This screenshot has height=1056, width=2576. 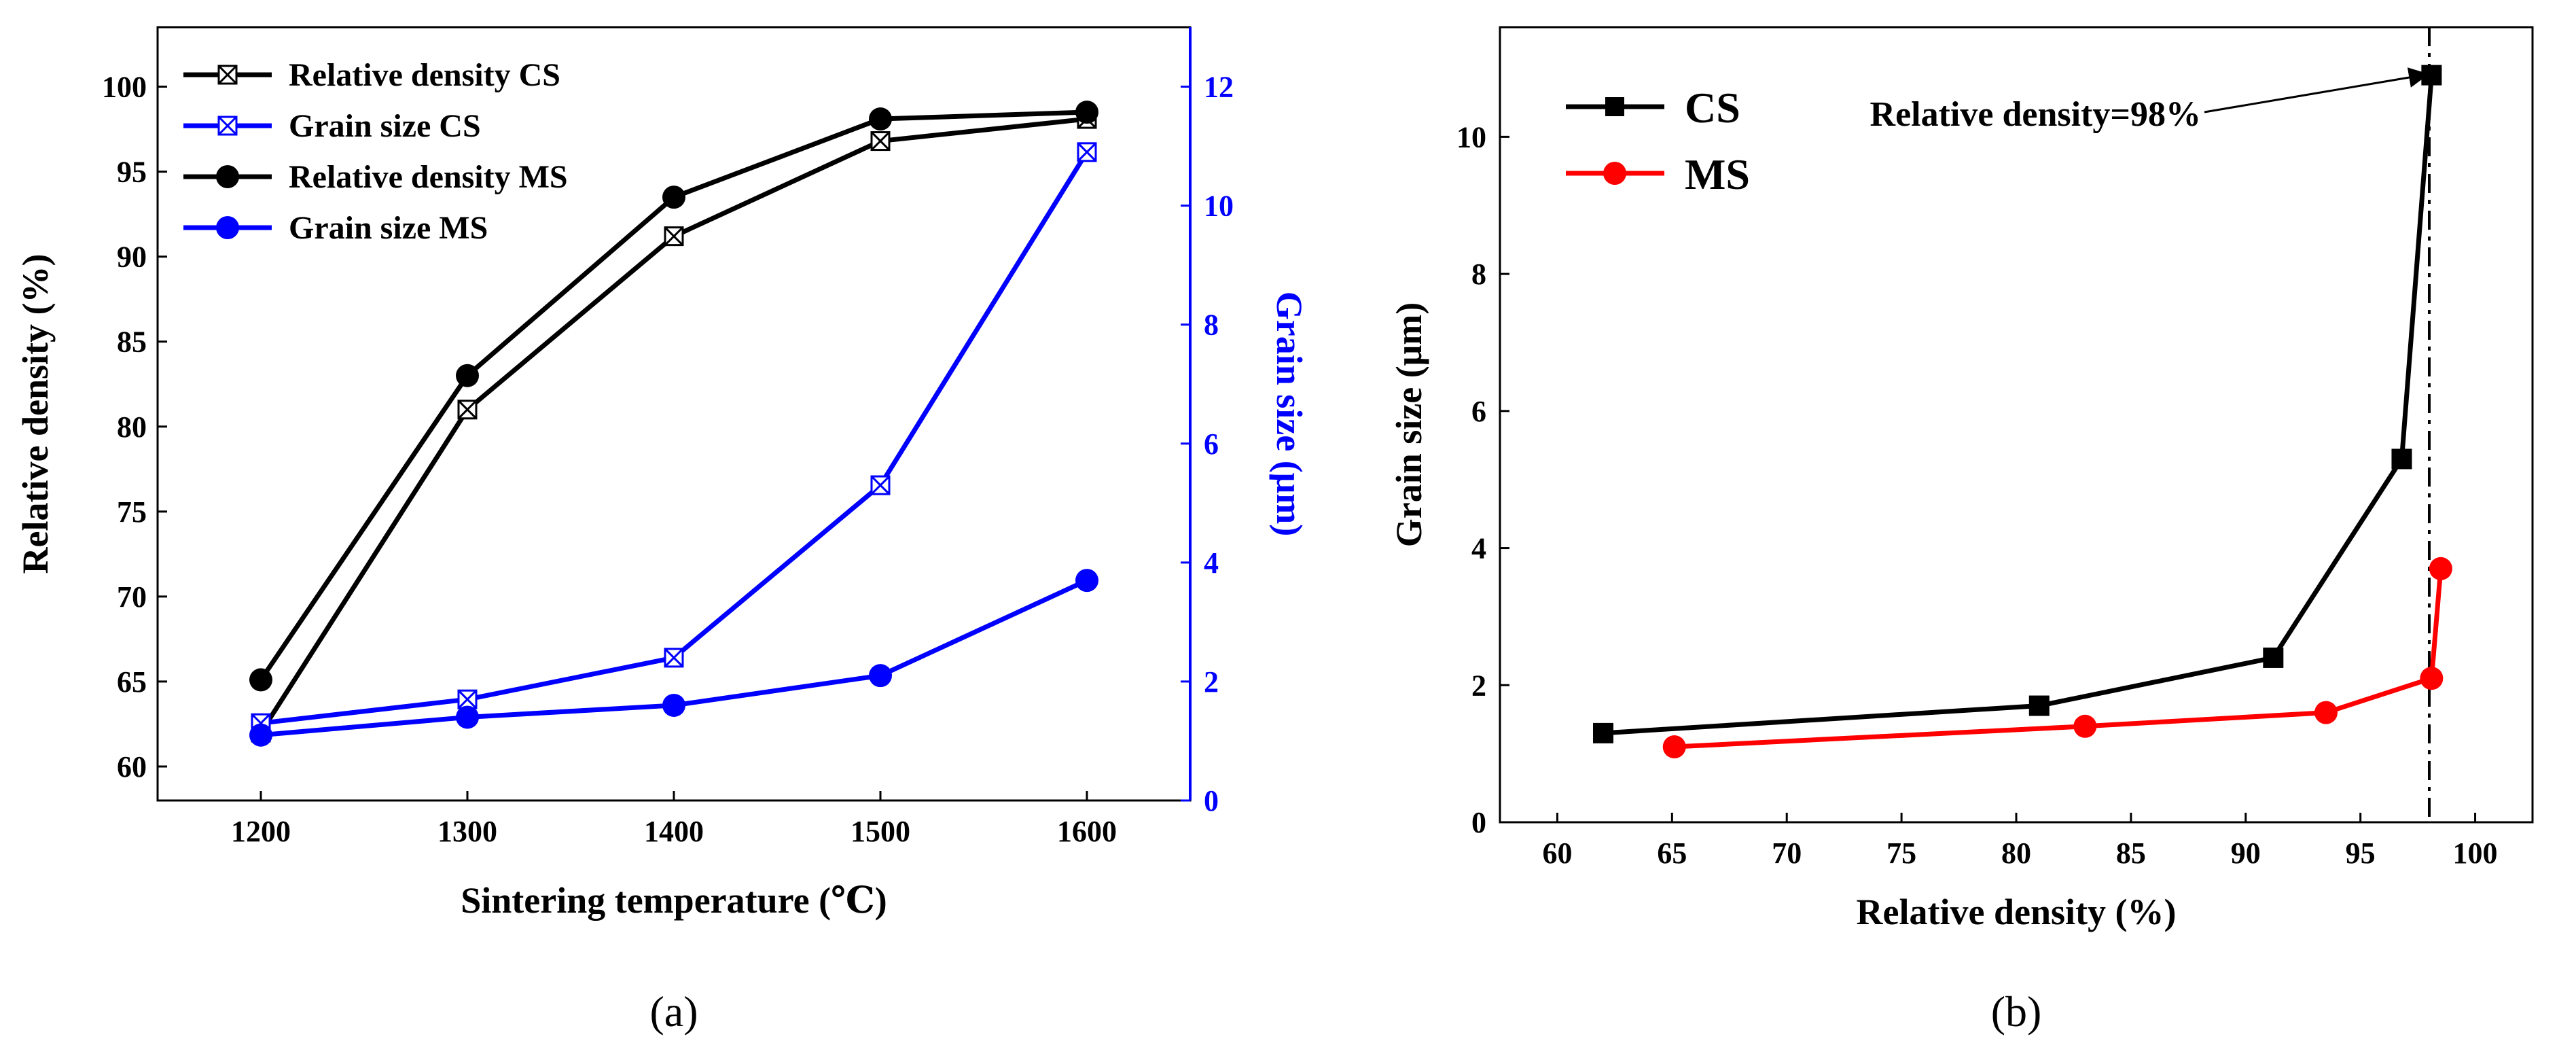 What do you see at coordinates (1718, 174) in the screenshot?
I see `legend-label-ms: MS` at bounding box center [1718, 174].